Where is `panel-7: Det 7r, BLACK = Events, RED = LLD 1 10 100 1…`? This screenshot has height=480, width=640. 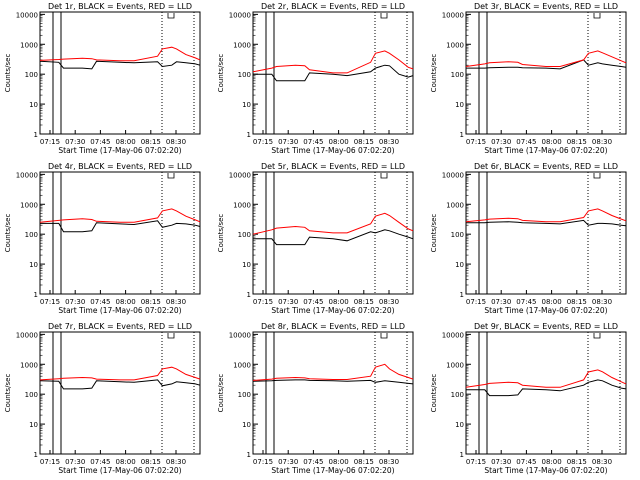 panel-7: Det 7r, BLACK = Events, RED = LLD 1 10 100 1… is located at coordinates (102, 398).